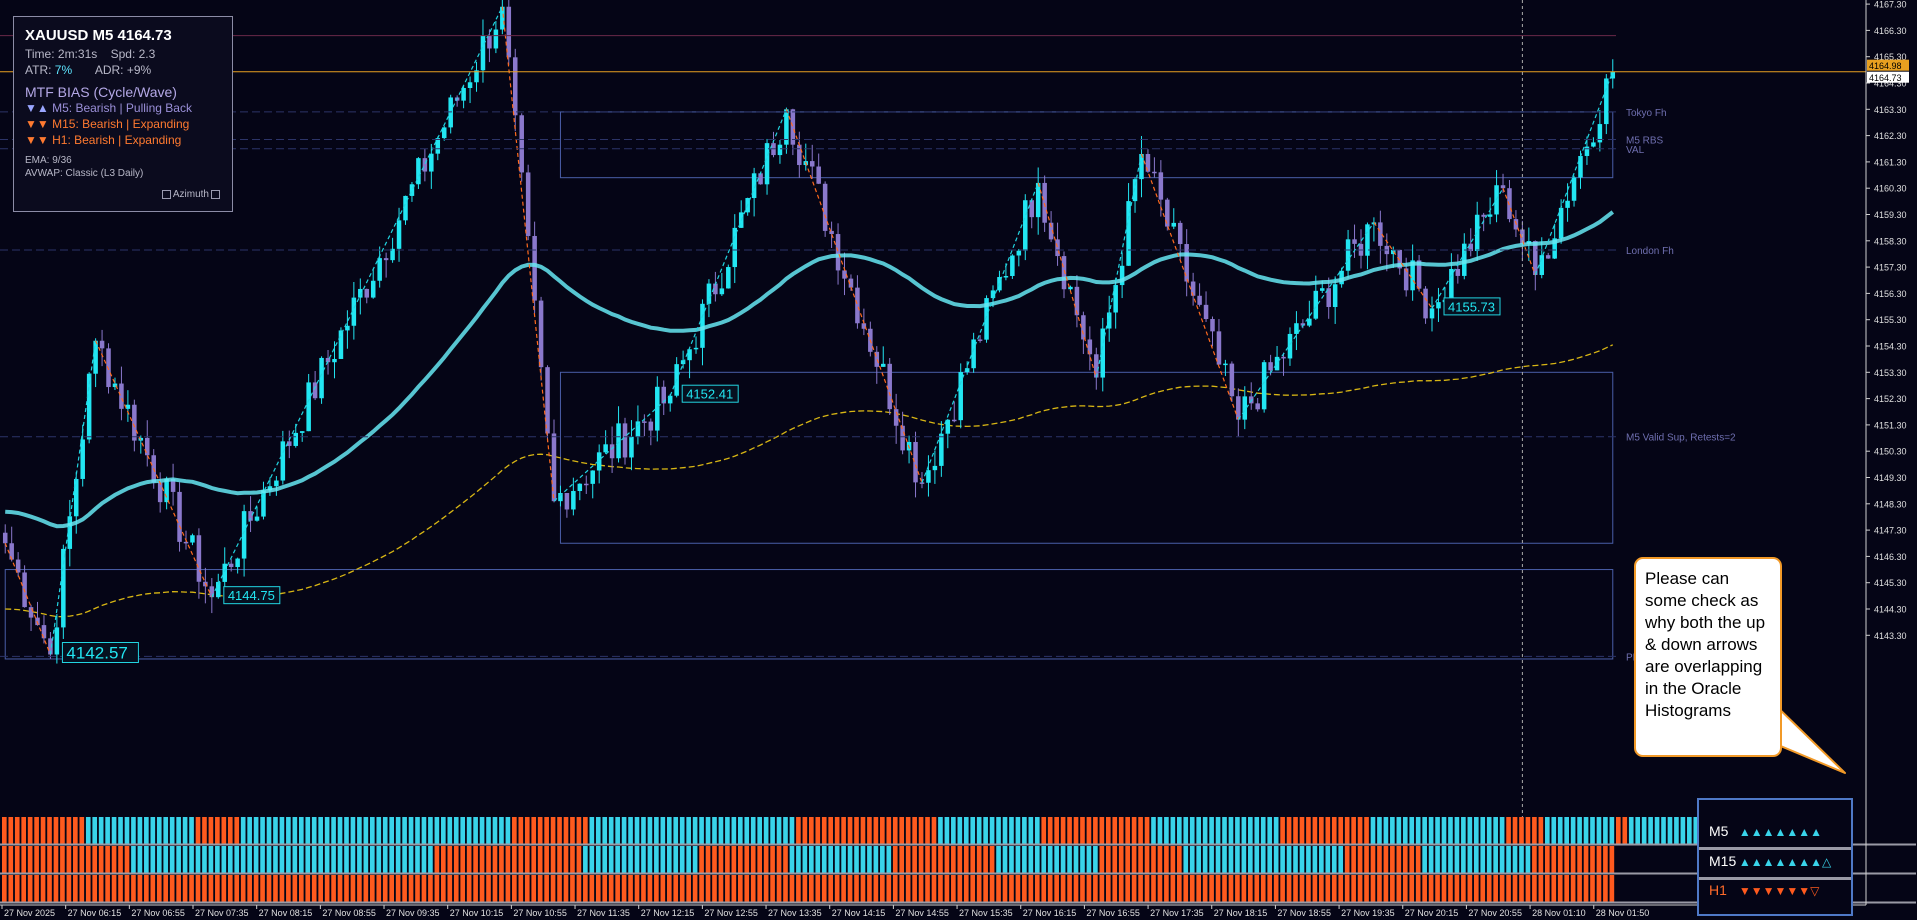 The image size is (1917, 920). Describe the element at coordinates (1779, 891) in the screenshot. I see `down-arrows-icon: ▼▼▼▼▼▼▽` at that location.